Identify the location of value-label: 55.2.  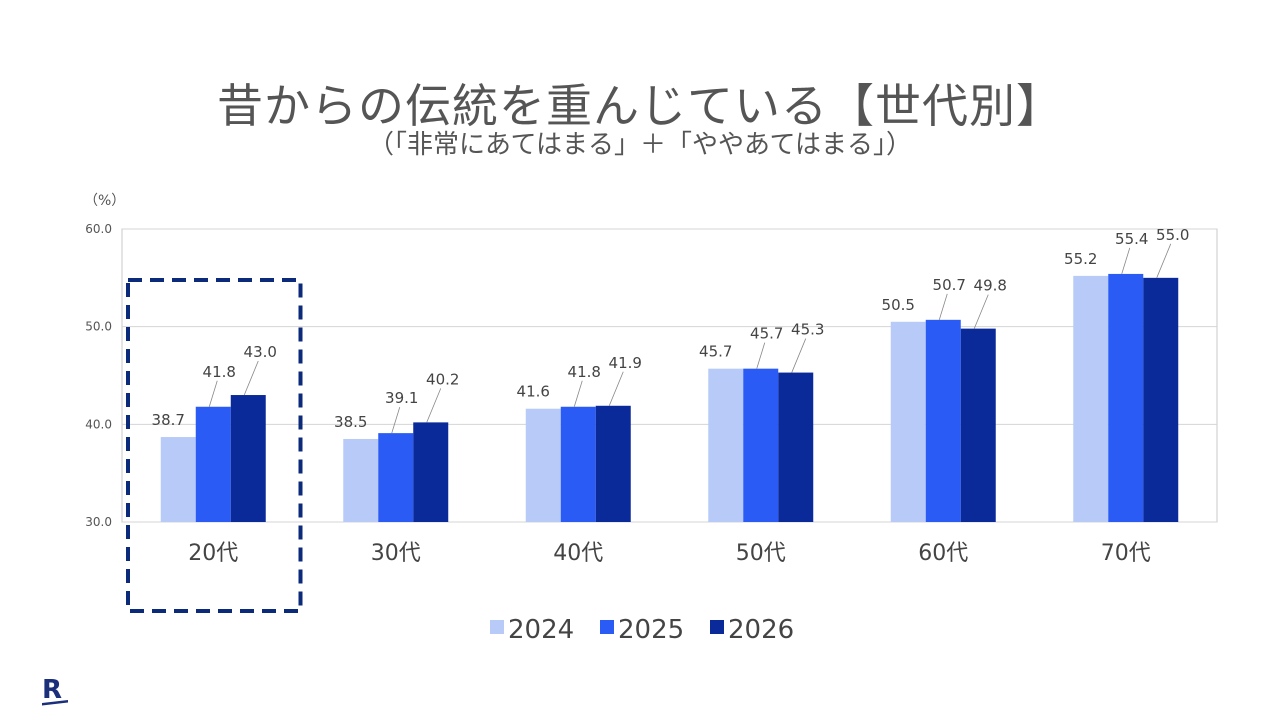
(1080, 259).